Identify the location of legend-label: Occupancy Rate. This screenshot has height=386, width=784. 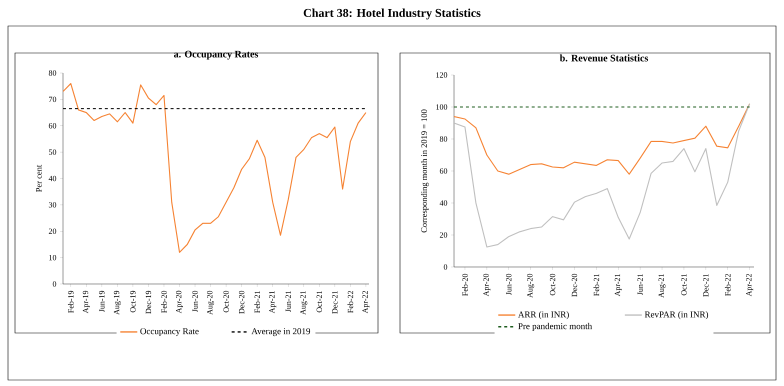
(169, 332).